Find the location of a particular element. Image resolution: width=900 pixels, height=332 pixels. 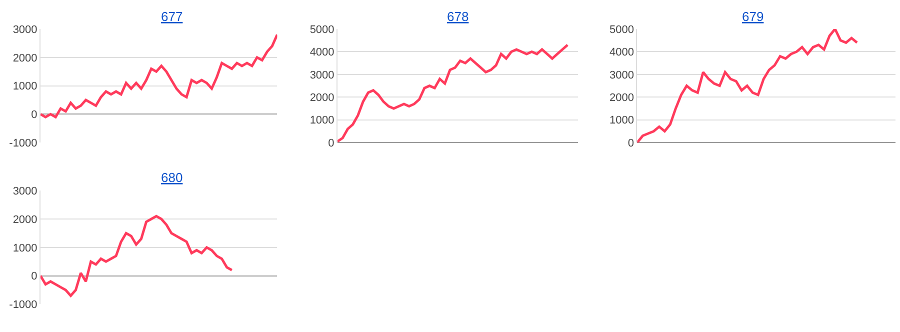

chart-title: 677 is located at coordinates (172, 16).